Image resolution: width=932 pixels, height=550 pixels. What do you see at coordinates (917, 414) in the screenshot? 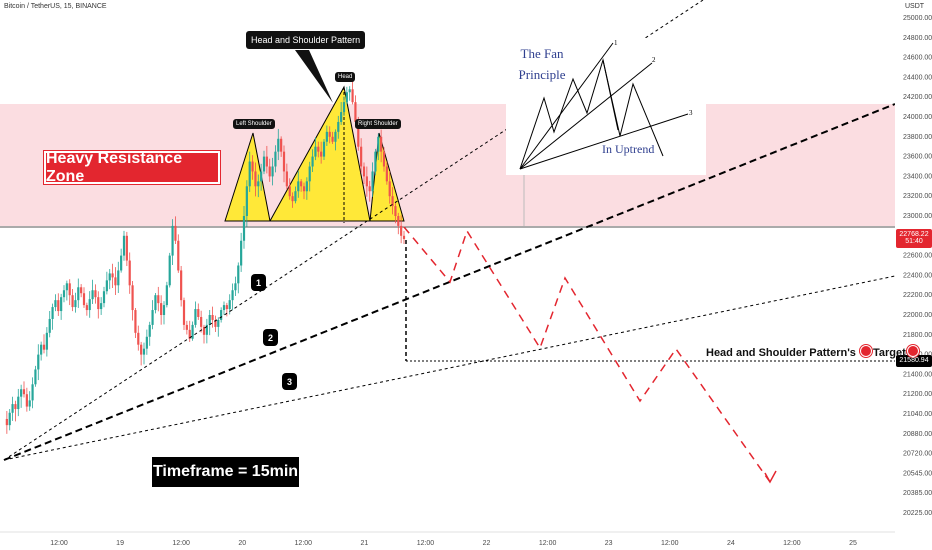
I see `price-tick-label: 21040.00` at bounding box center [917, 414].